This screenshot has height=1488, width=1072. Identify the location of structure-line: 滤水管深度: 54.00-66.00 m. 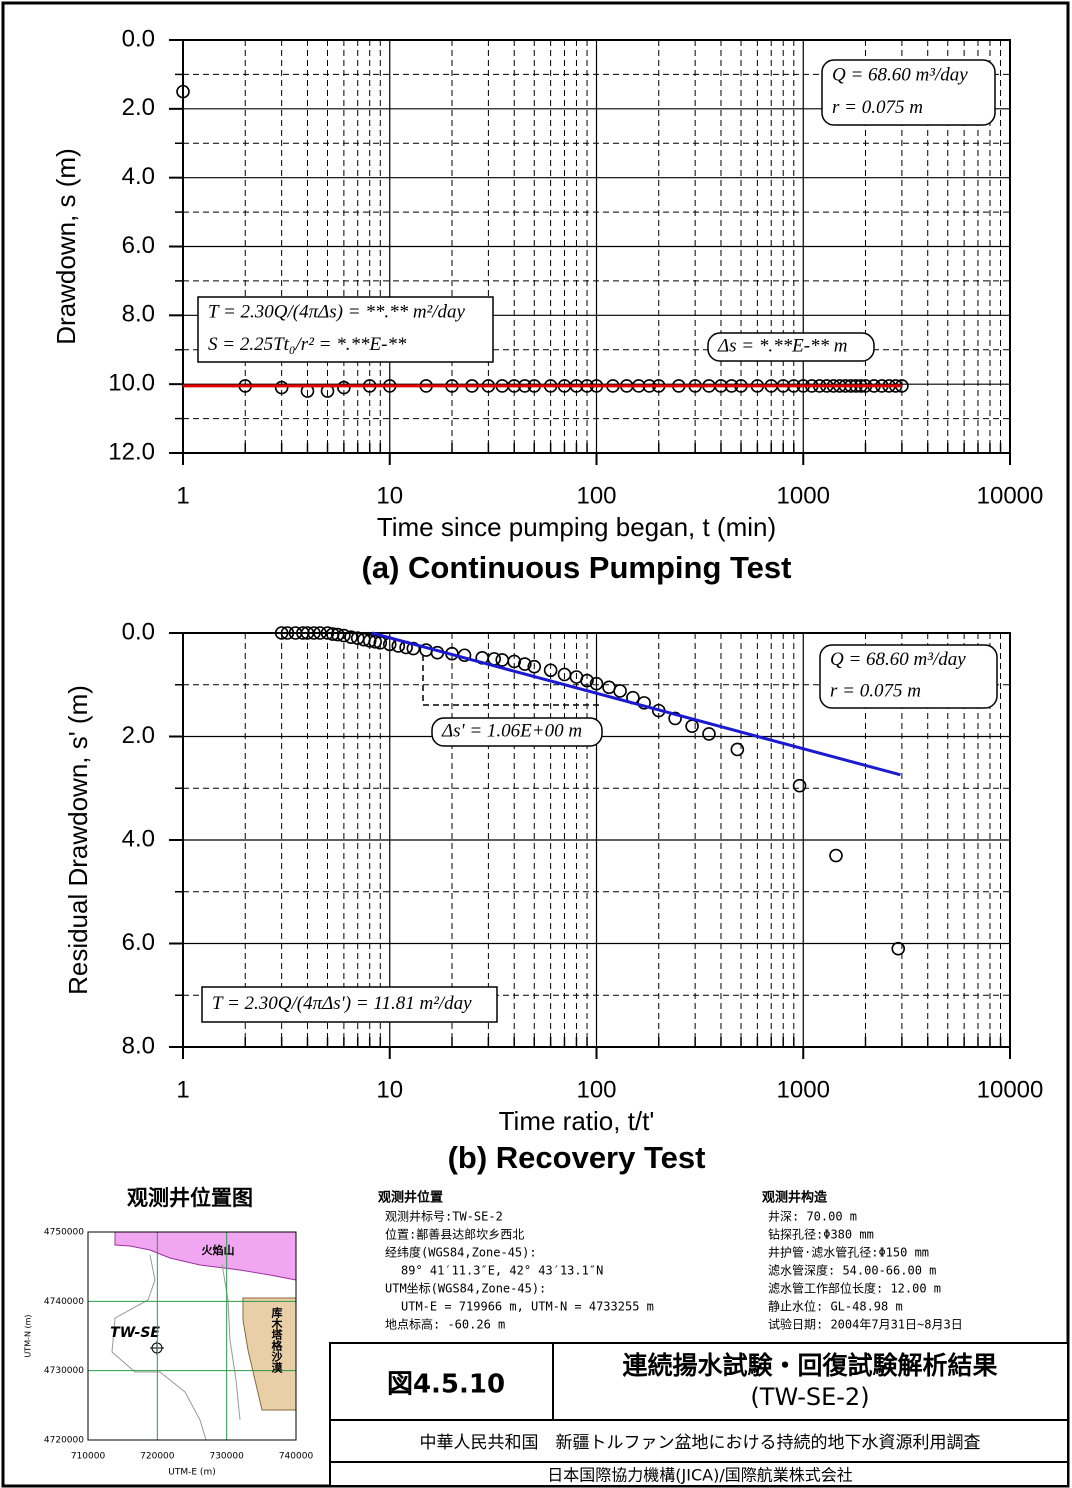
(852, 1270).